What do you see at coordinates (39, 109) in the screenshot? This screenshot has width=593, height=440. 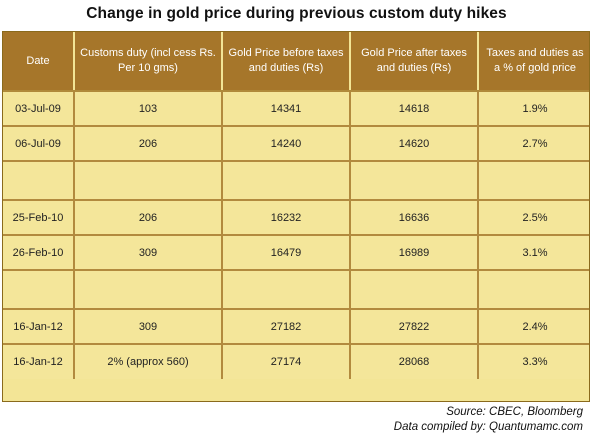 I see `cell-date: 03-Jul-09` at bounding box center [39, 109].